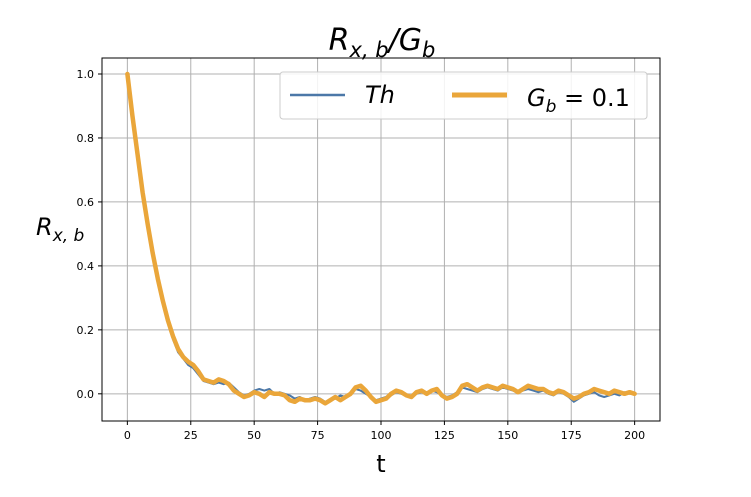 The image size is (751, 497). What do you see at coordinates (593, 98) in the screenshot?
I see `legend-gb-eq: = 0.1` at bounding box center [593, 98].